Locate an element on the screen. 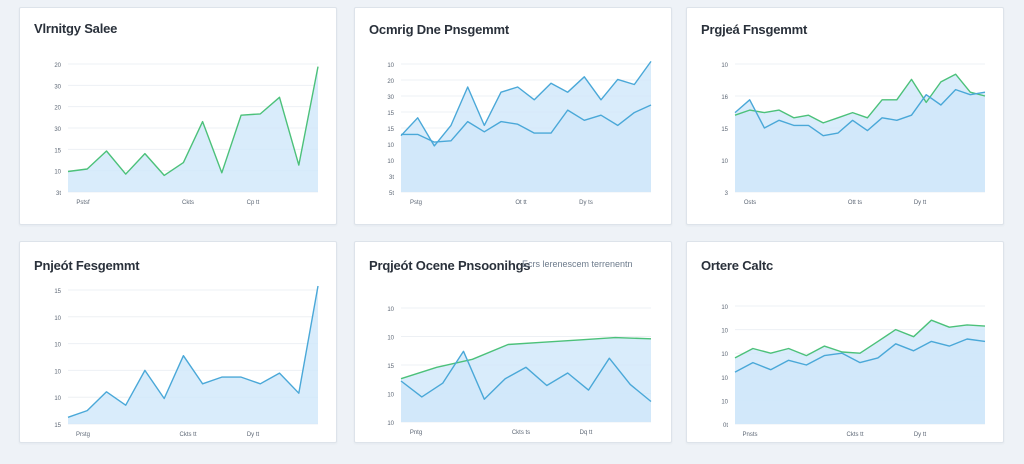  x-tick-label: Pstg is located at coordinates (416, 203).